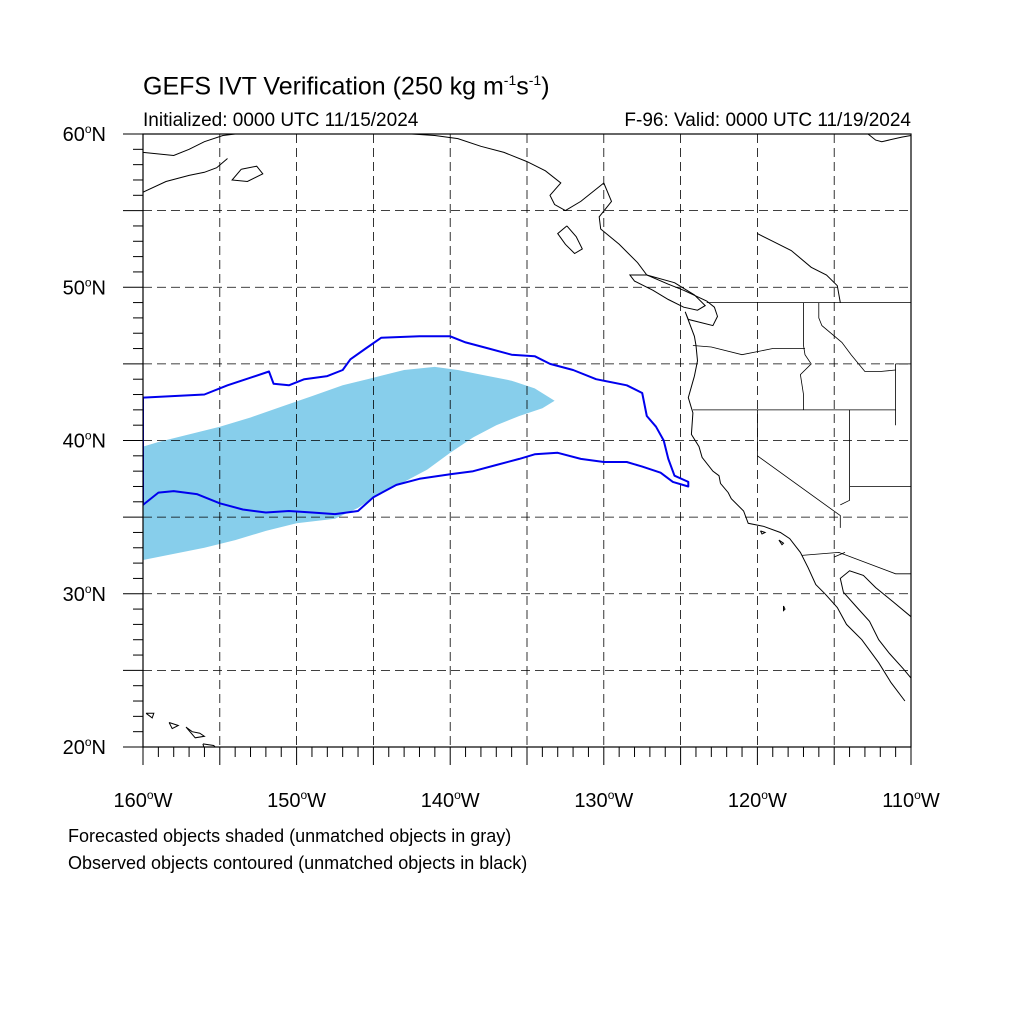 The width and height of the screenshot is (1024, 1024). Describe the element at coordinates (450, 800) in the screenshot. I see `lon-label: 140oW` at that location.